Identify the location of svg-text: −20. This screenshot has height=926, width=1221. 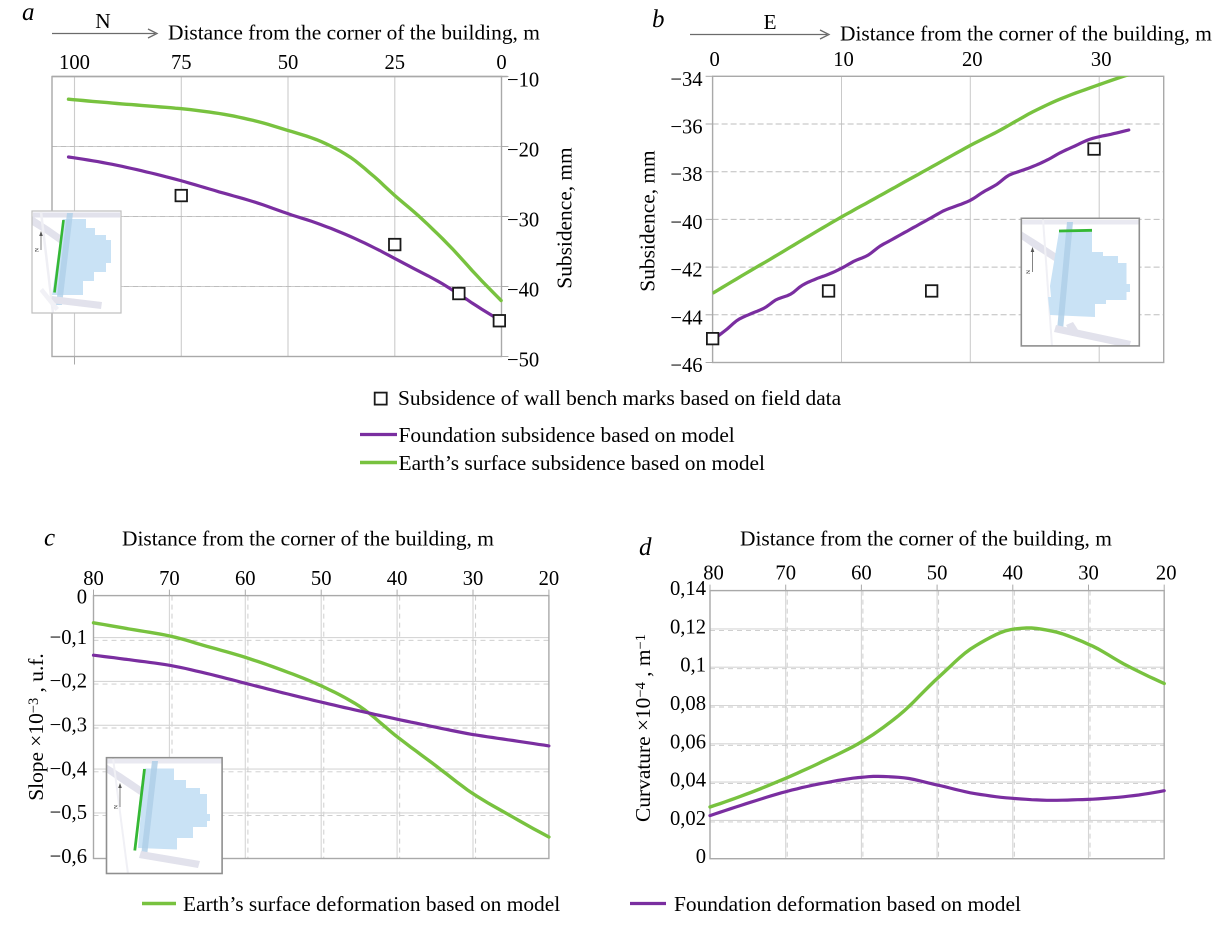
(523, 151).